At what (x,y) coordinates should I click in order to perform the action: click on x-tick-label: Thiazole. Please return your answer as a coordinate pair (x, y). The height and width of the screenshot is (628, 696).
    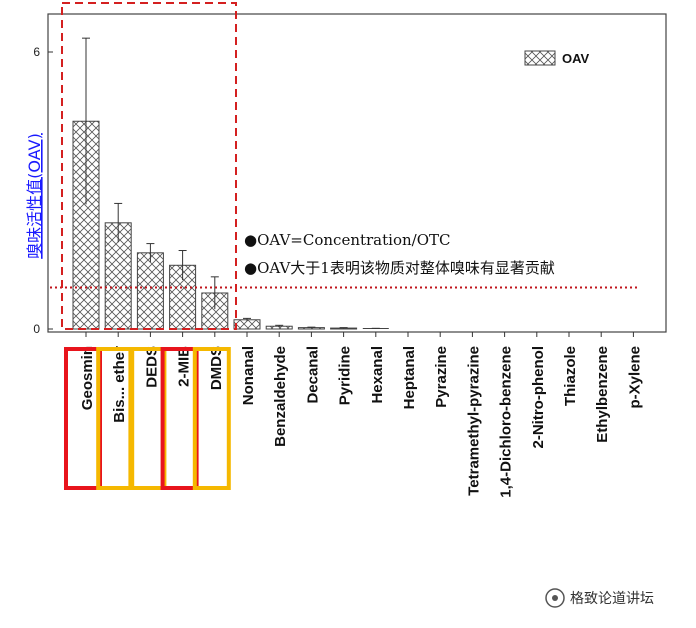
    Looking at the image, I should click on (570, 376).